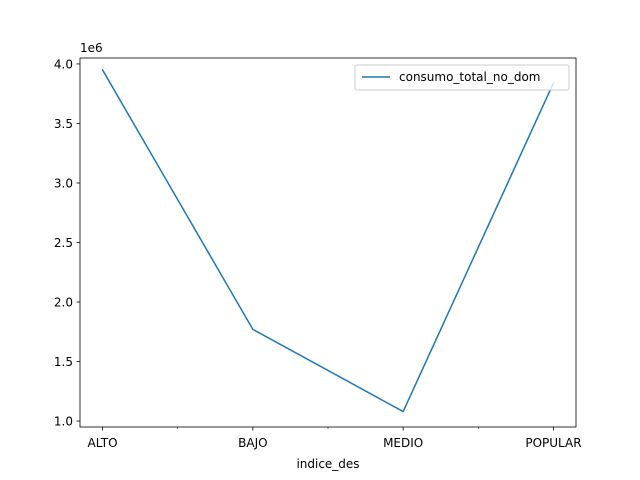 The height and width of the screenshot is (480, 640). I want to click on legend: consumo_total_no_dom, so click(462, 77).